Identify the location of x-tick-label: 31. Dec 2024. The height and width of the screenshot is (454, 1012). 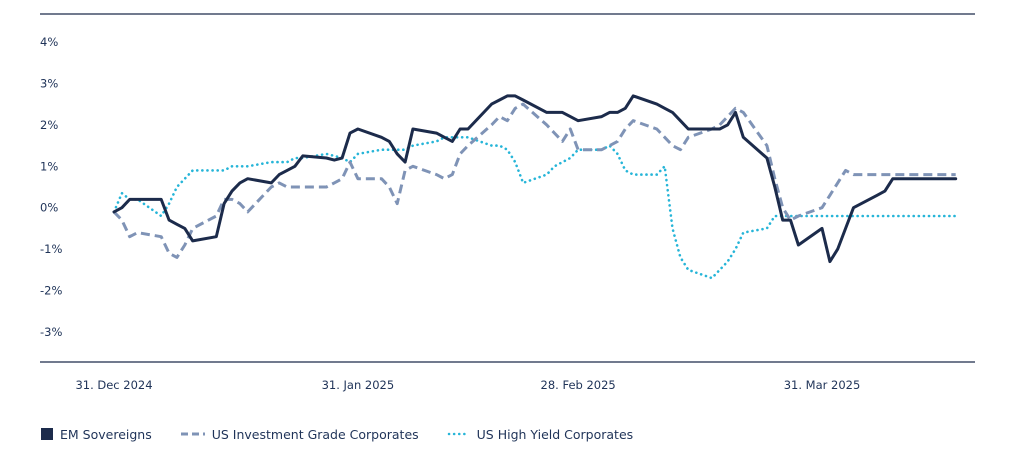
(113, 385).